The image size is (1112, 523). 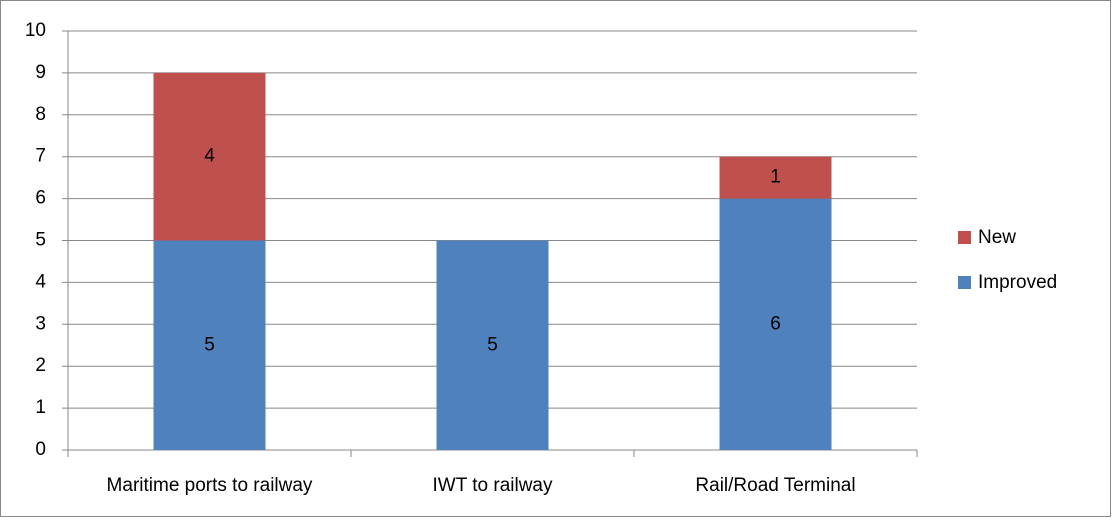 What do you see at coordinates (40, 365) in the screenshot?
I see `y-tick-label: 2` at bounding box center [40, 365].